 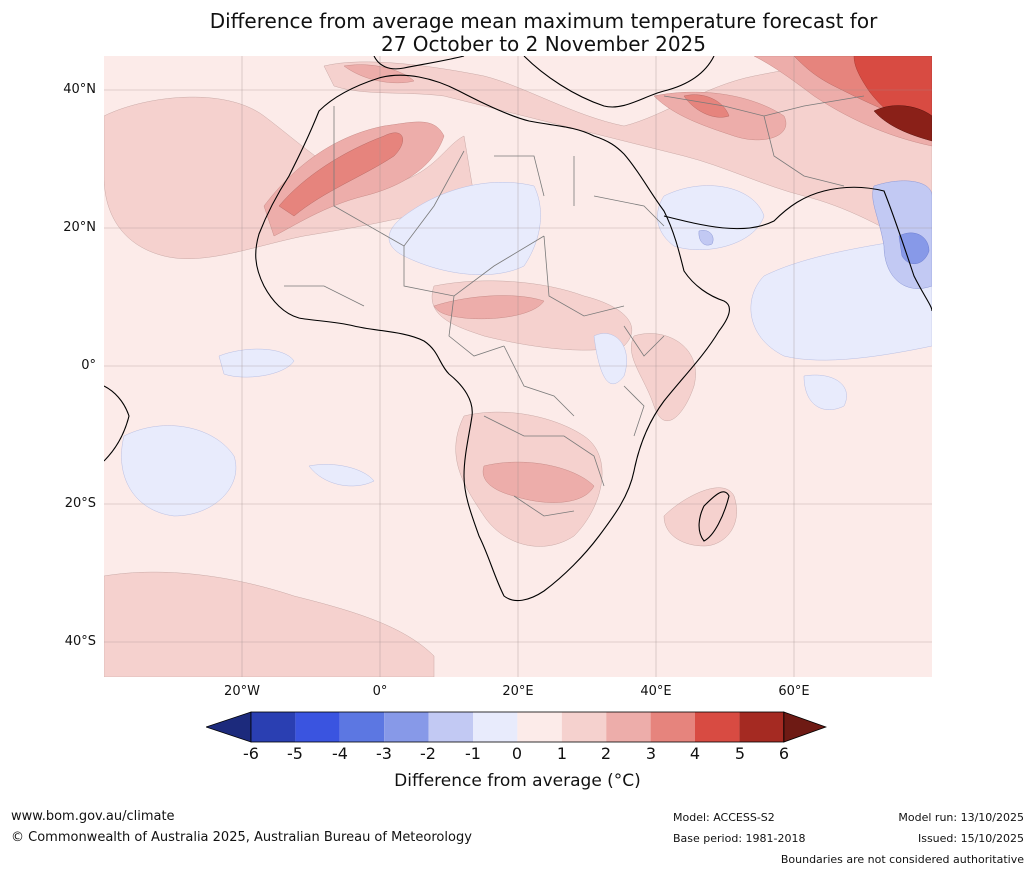 What do you see at coordinates (295, 753) in the screenshot?
I see `colorbar-tick: -5` at bounding box center [295, 753].